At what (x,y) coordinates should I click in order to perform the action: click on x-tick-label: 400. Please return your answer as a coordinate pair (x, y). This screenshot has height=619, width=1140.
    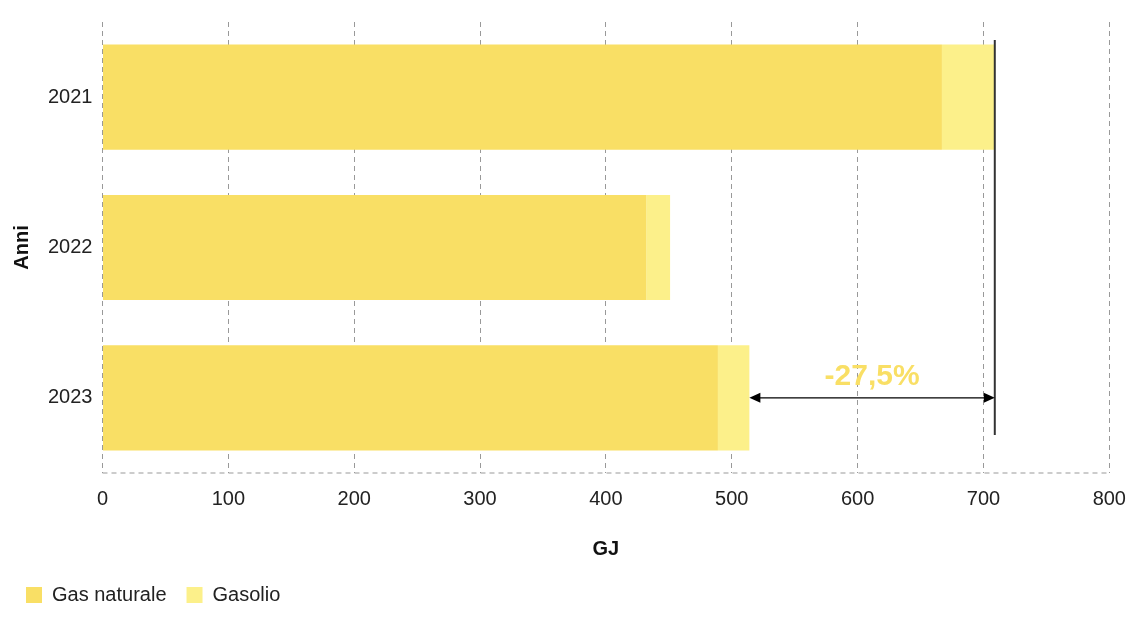
    Looking at the image, I should click on (606, 497).